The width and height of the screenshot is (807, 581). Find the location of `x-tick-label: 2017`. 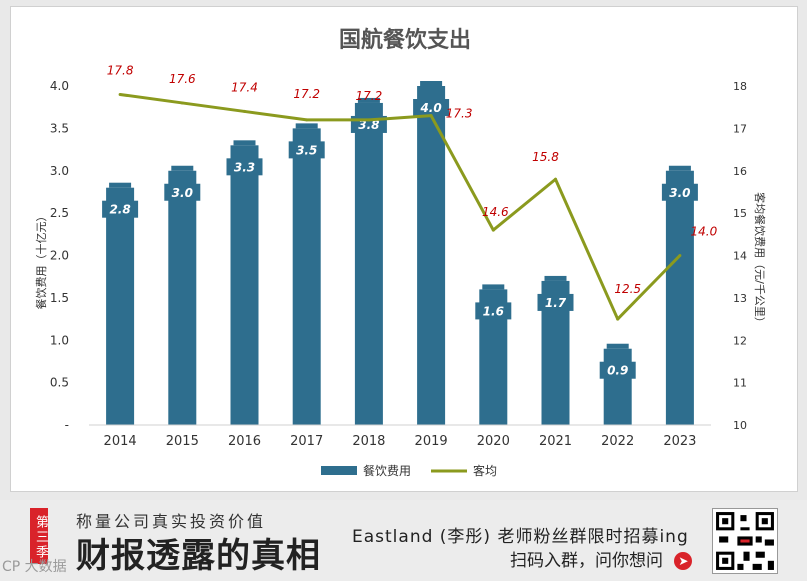

x-tick-label: 2017 is located at coordinates (306, 441).